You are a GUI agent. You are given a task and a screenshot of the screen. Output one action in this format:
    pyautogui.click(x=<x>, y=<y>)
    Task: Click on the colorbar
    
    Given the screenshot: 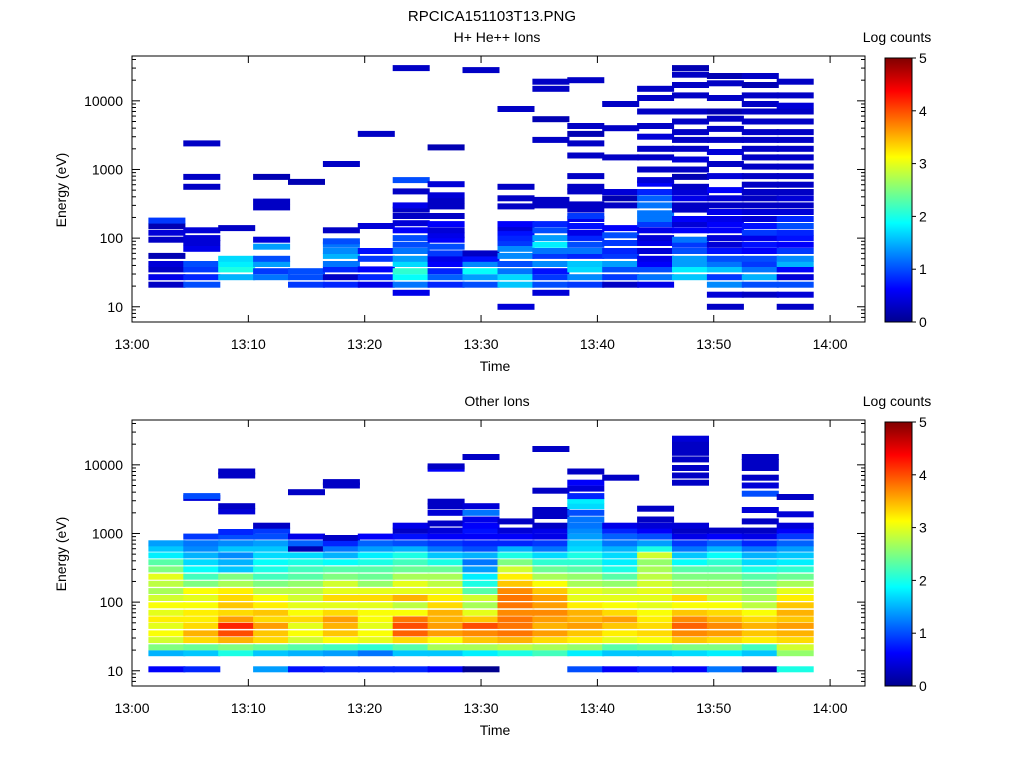 What is the action you would take?
    pyautogui.click(x=898, y=190)
    